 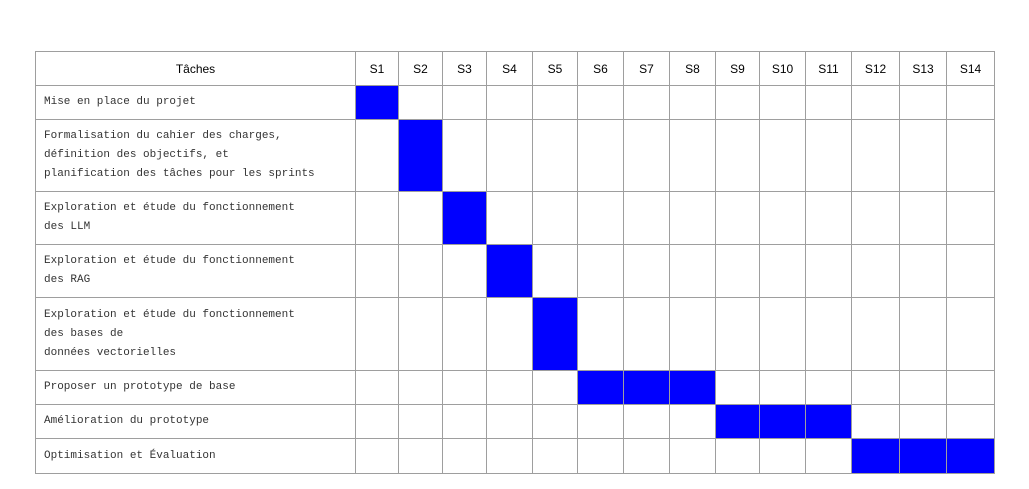 What do you see at coordinates (67, 227) in the screenshot?
I see `task-name-line: des LLM` at bounding box center [67, 227].